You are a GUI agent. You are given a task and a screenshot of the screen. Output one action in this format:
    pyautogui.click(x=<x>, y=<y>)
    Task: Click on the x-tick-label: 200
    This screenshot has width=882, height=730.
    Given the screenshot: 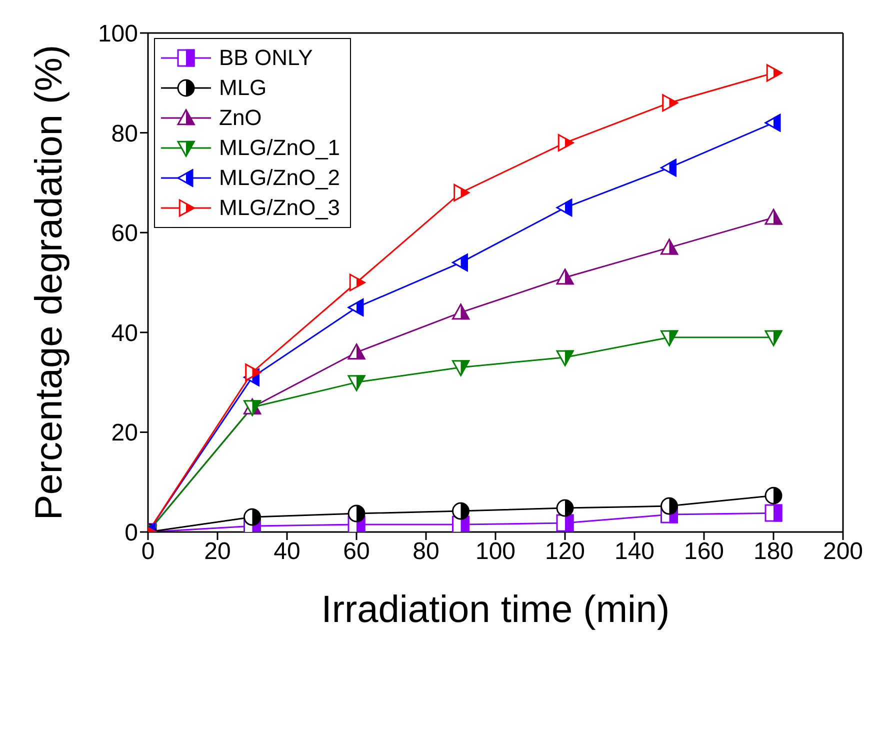 What is the action you would take?
    pyautogui.click(x=843, y=552)
    